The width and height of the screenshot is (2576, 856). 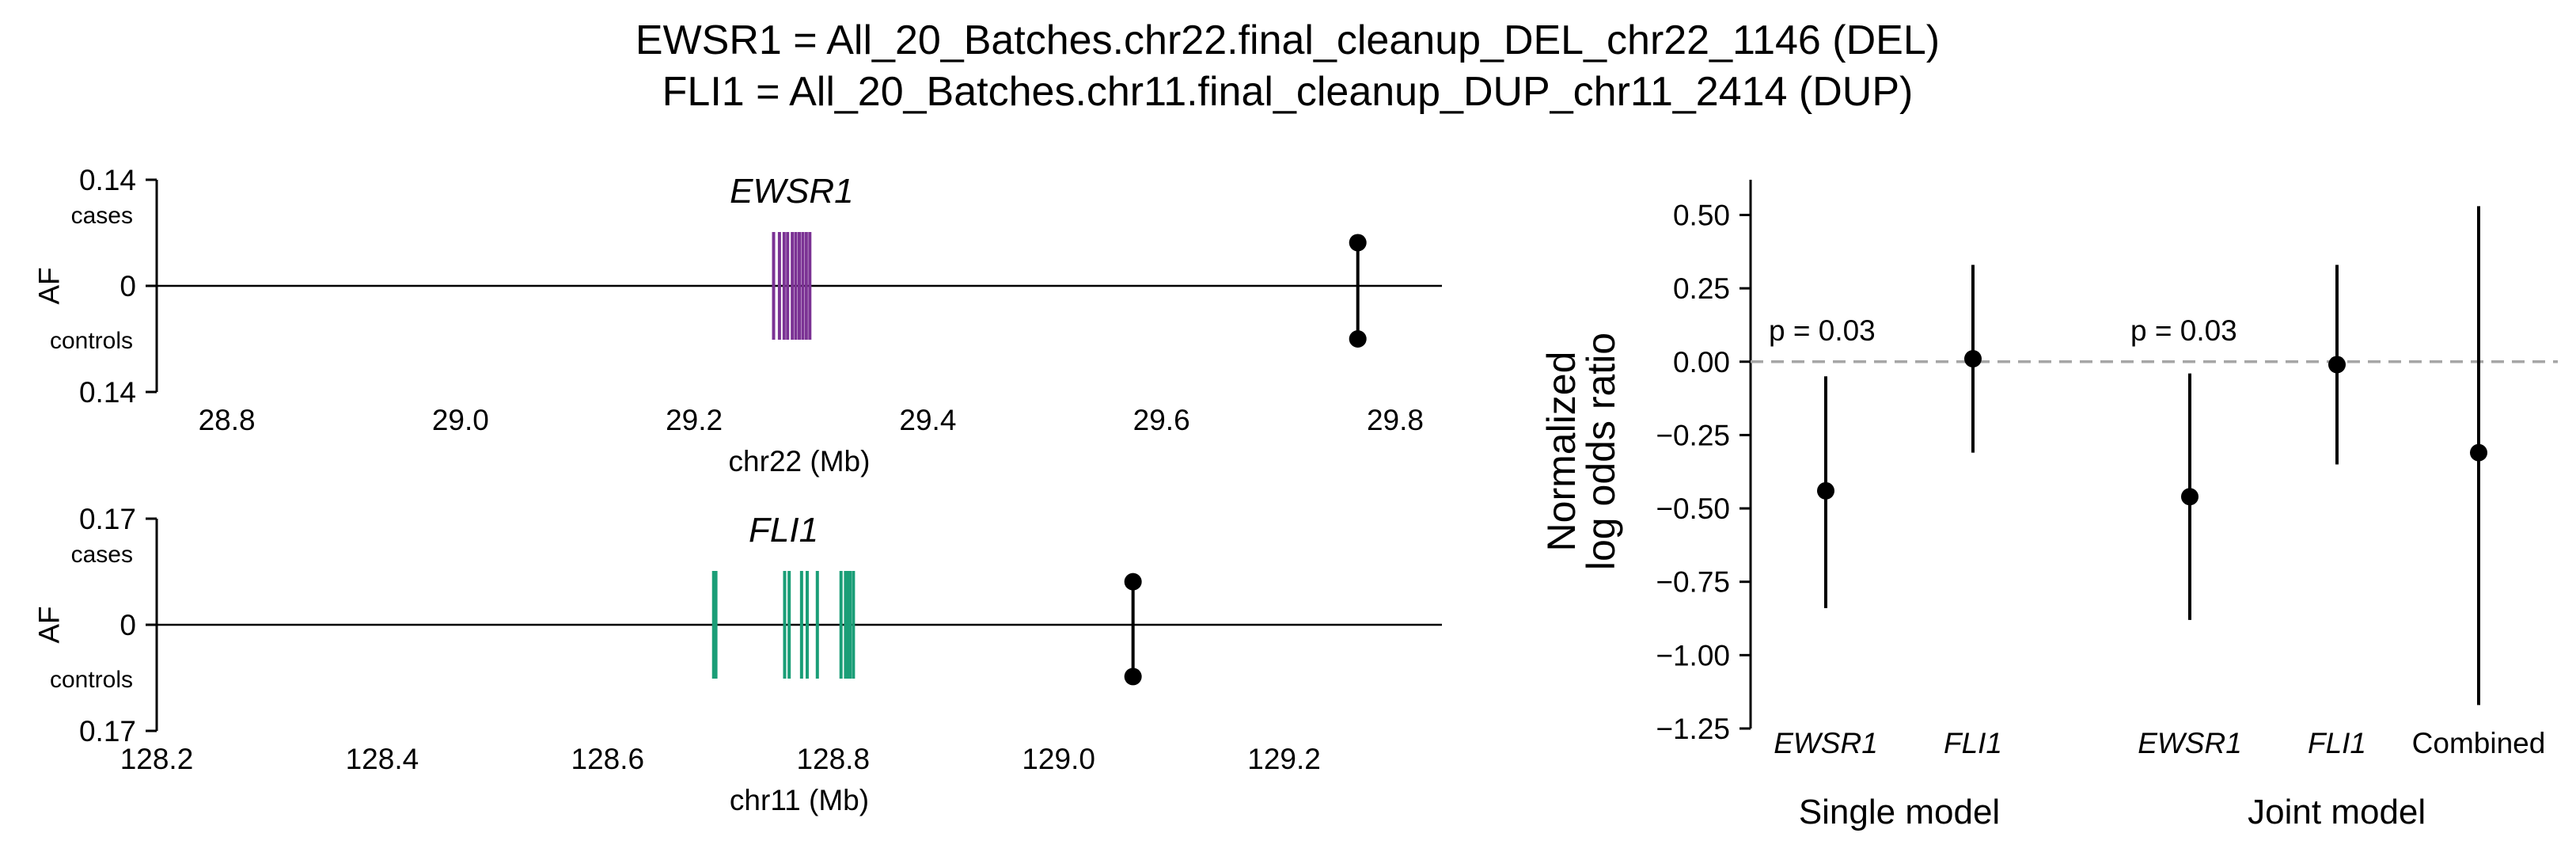 What do you see at coordinates (382, 759) in the screenshot?
I see `x-tick-label: 128.4` at bounding box center [382, 759].